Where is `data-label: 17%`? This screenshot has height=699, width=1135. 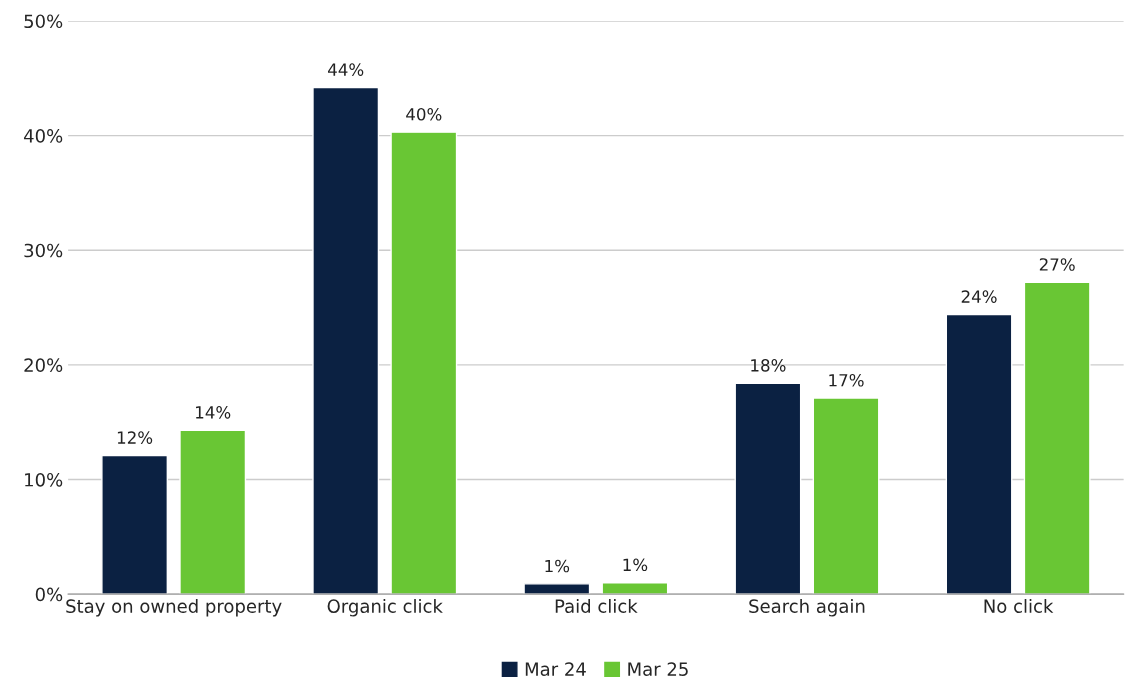 data-label: 17% is located at coordinates (846, 380).